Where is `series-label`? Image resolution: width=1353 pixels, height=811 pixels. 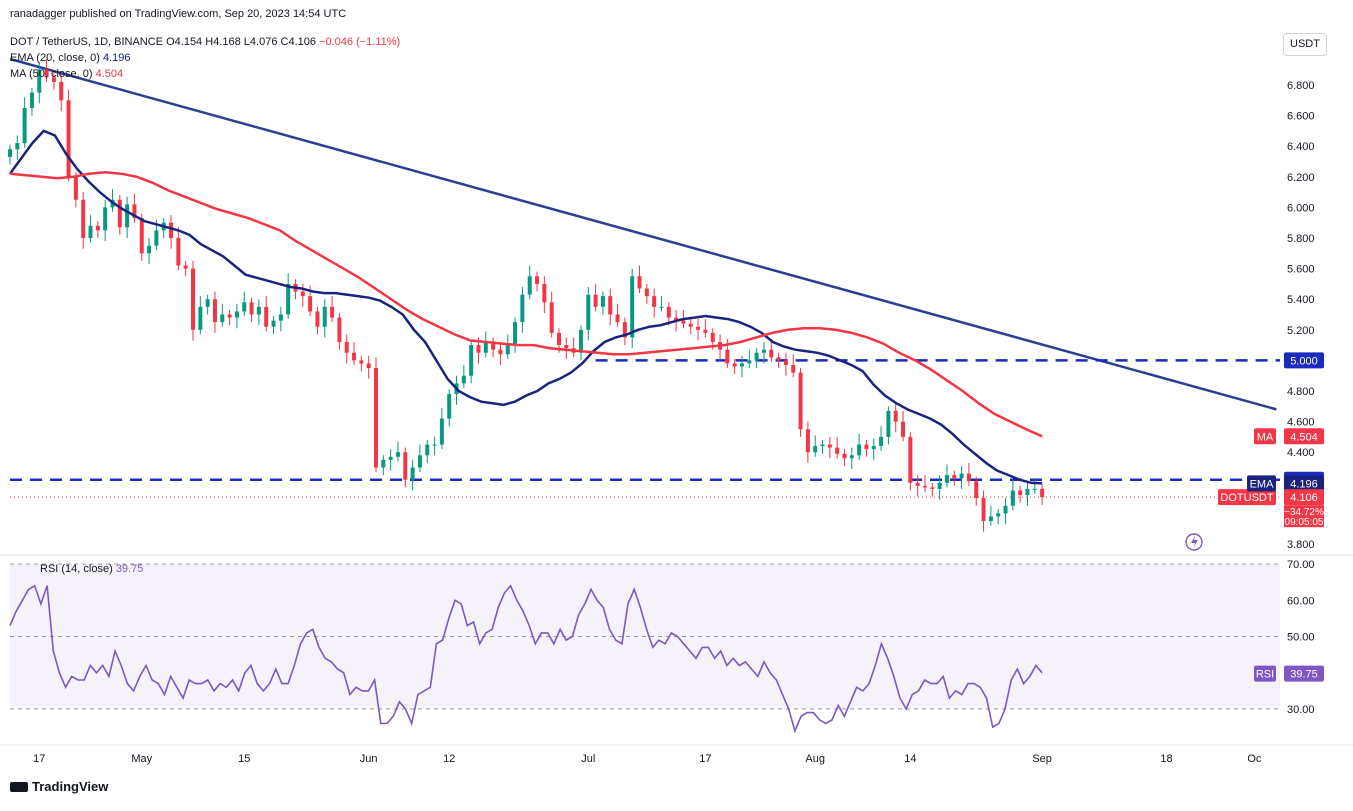 series-label is located at coordinates (1265, 436).